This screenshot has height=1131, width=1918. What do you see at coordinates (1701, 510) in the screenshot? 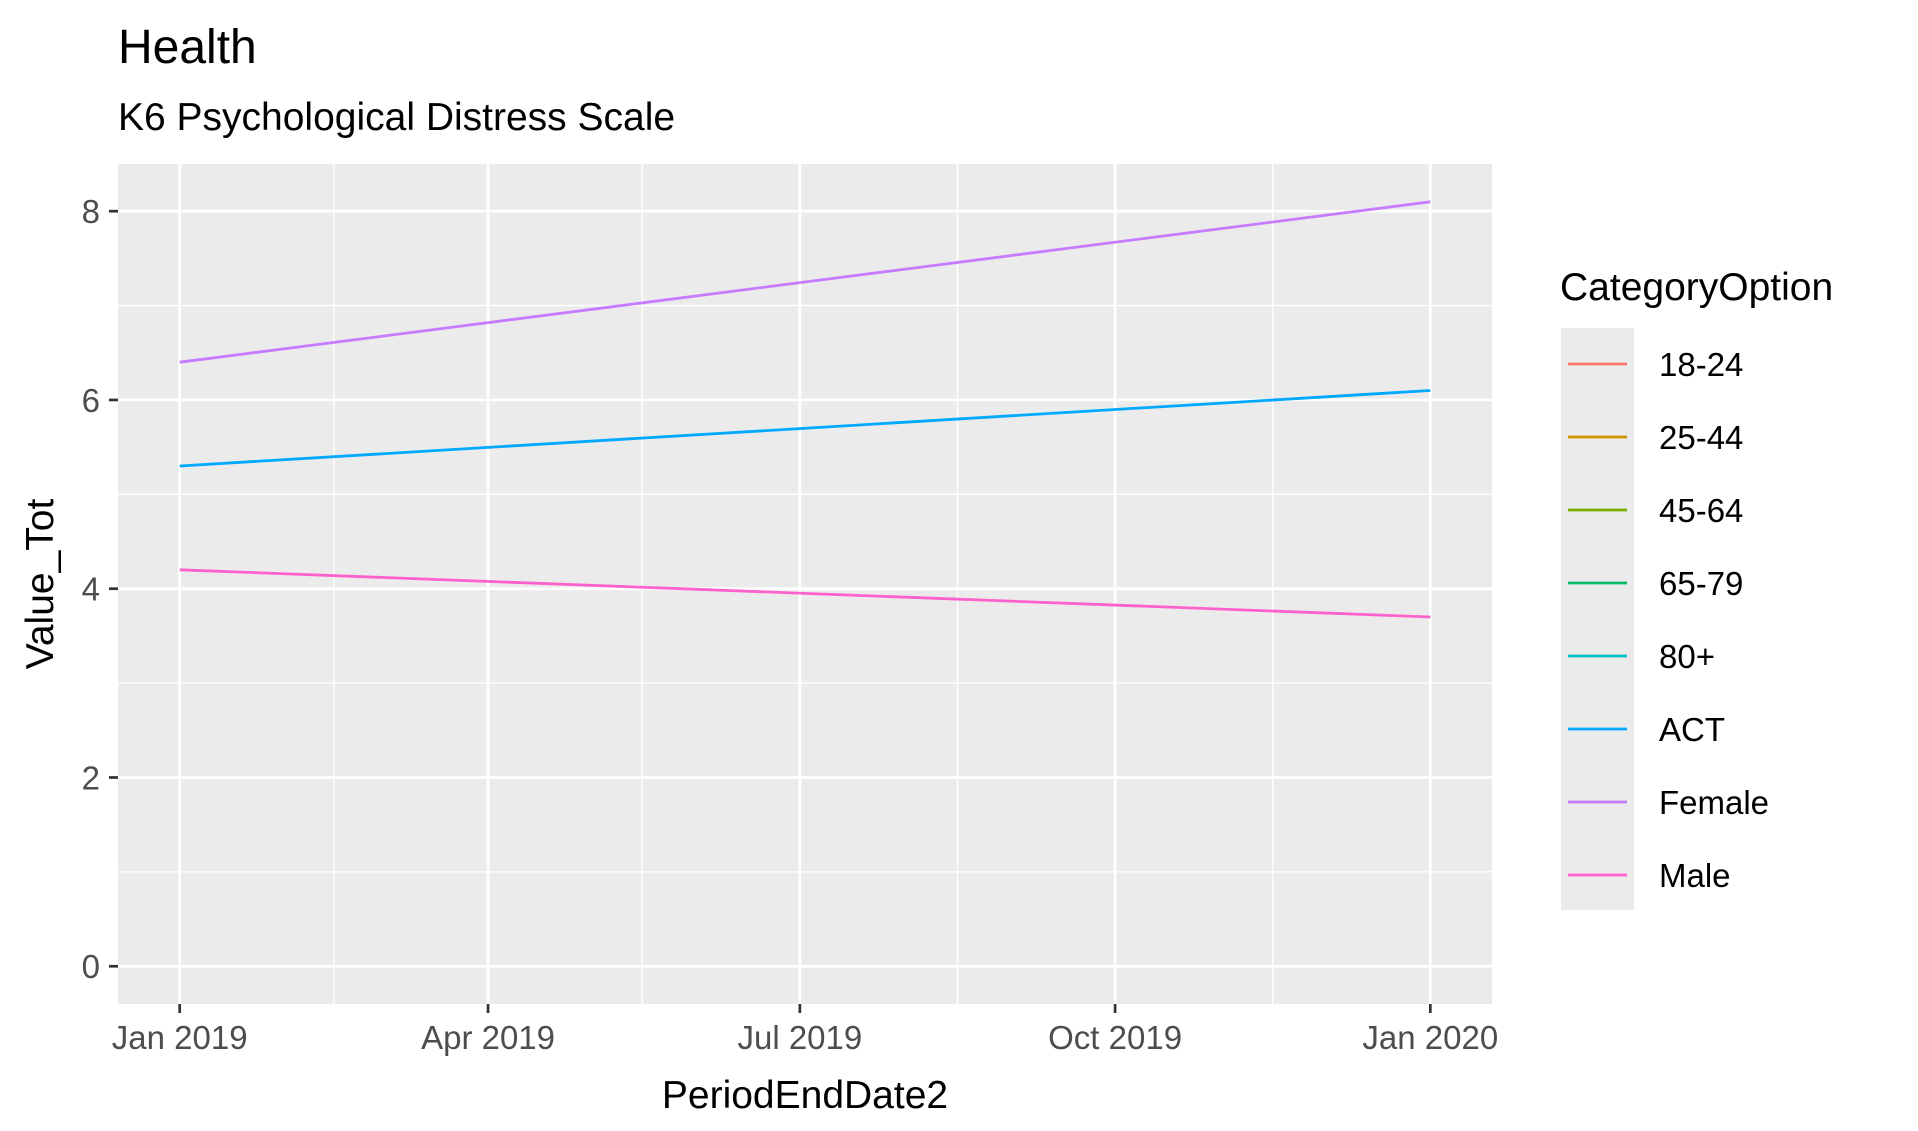
I see `legend-label: 45-64` at bounding box center [1701, 510].